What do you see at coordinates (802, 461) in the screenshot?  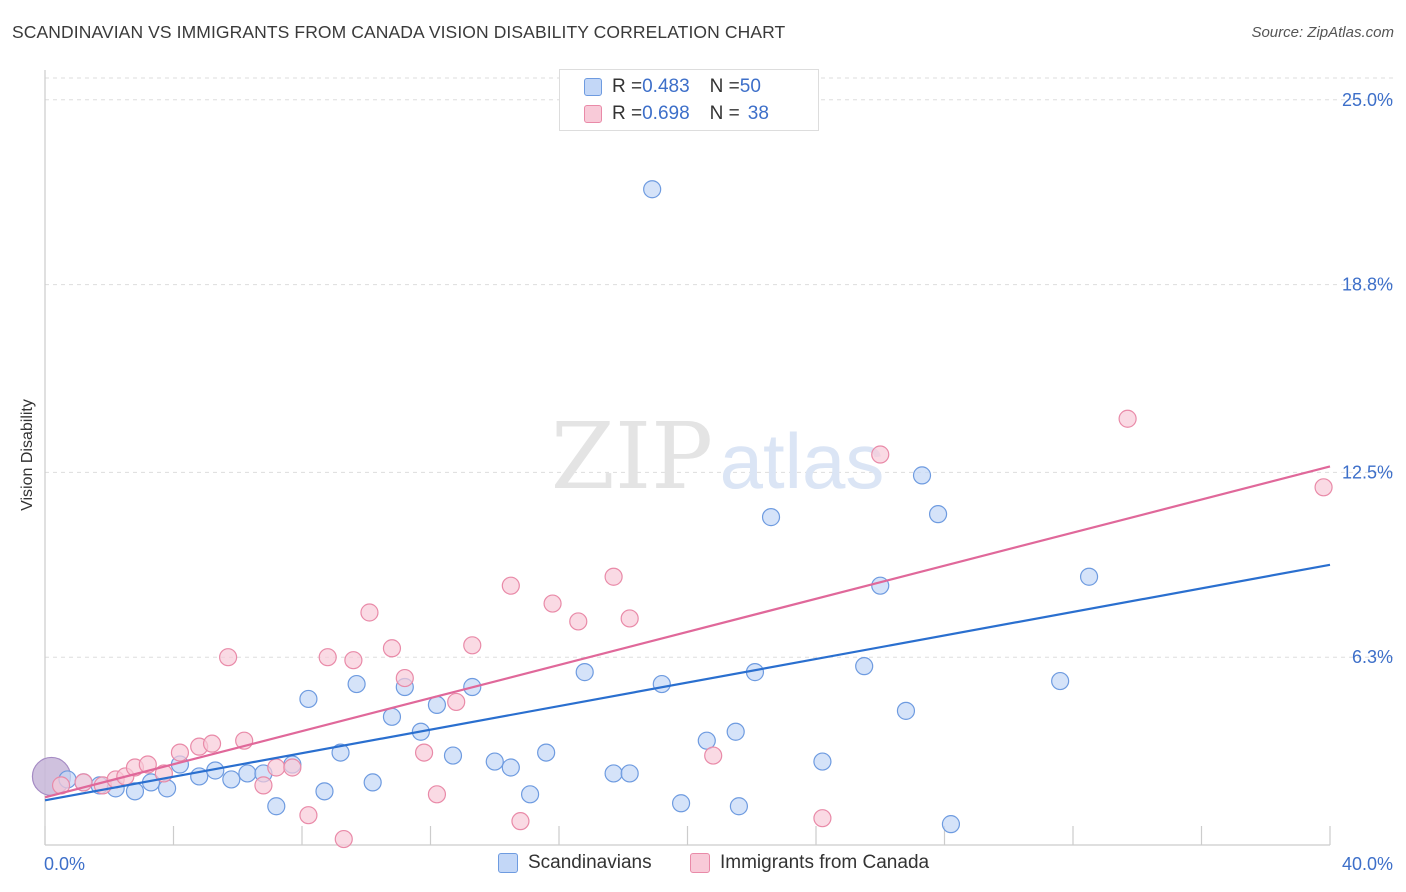 I see `watermark-atlas: atlas` at bounding box center [802, 461].